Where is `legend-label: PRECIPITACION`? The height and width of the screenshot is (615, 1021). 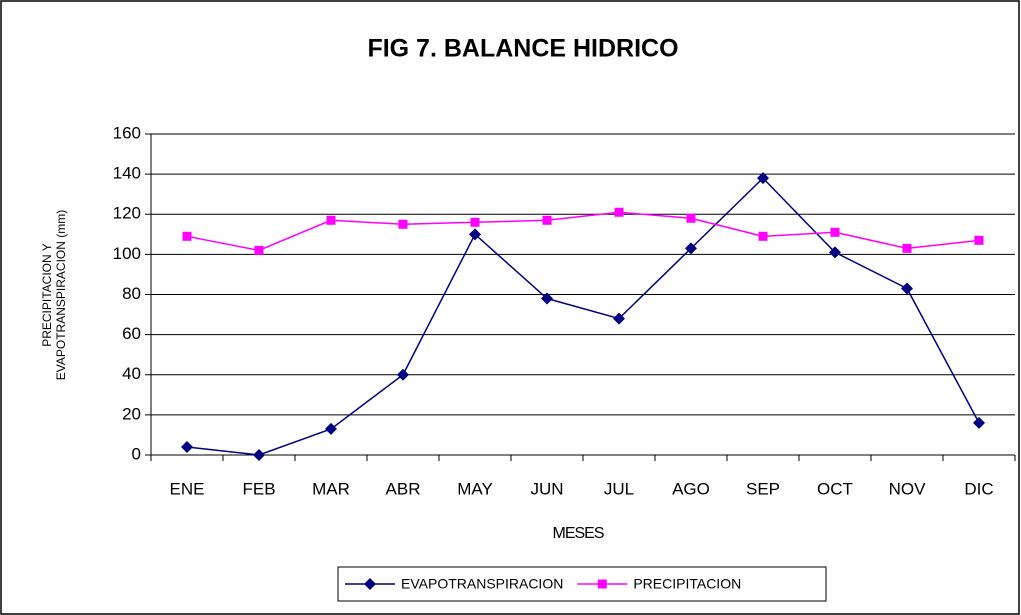 legend-label: PRECIPITACION is located at coordinates (687, 584).